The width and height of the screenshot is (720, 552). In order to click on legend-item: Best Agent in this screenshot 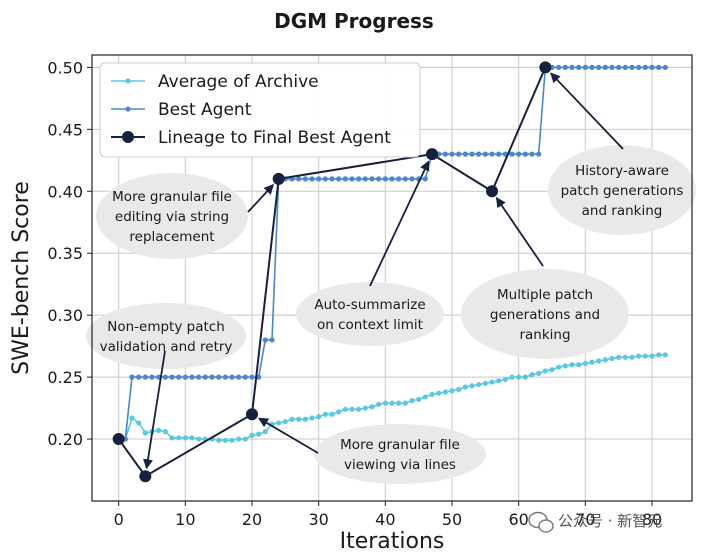, I will do `click(181, 110)`.